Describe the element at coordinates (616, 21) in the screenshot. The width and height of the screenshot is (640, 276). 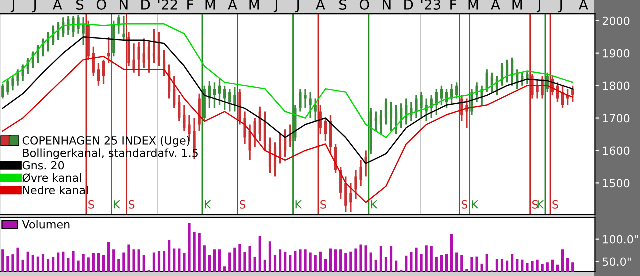
I see `y-tick-label: 2000` at that location.